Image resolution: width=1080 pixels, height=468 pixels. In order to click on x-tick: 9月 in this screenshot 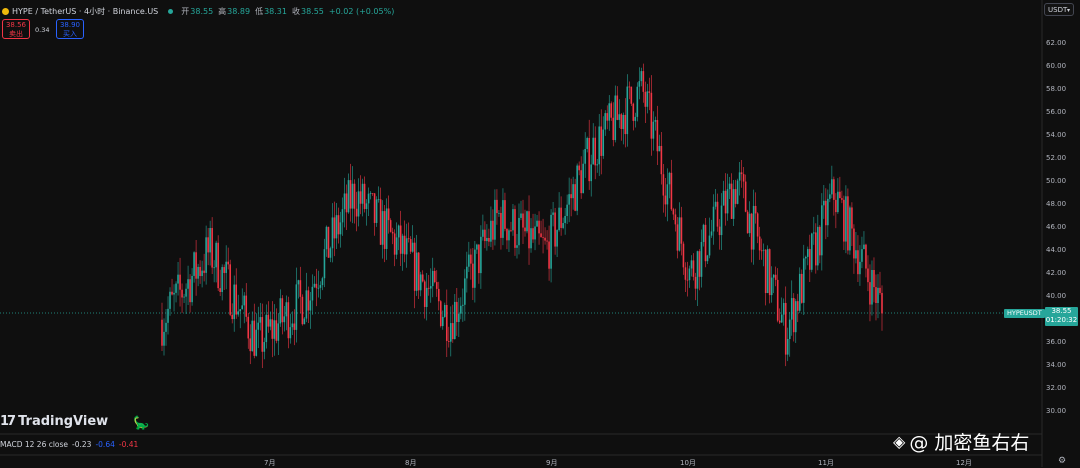, I will do `click(552, 463)`.